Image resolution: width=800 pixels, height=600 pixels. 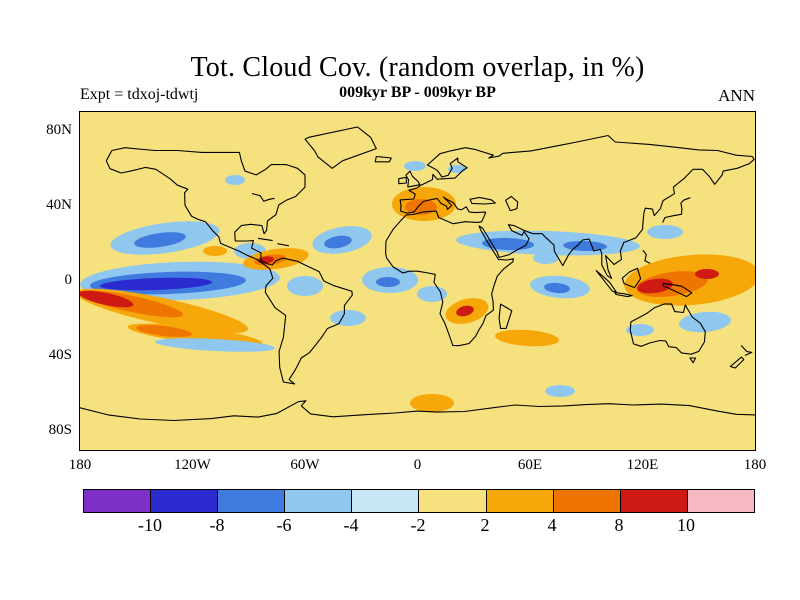 What do you see at coordinates (655, 286) in the screenshot?
I see `anomaly-blob-40-red` at bounding box center [655, 286].